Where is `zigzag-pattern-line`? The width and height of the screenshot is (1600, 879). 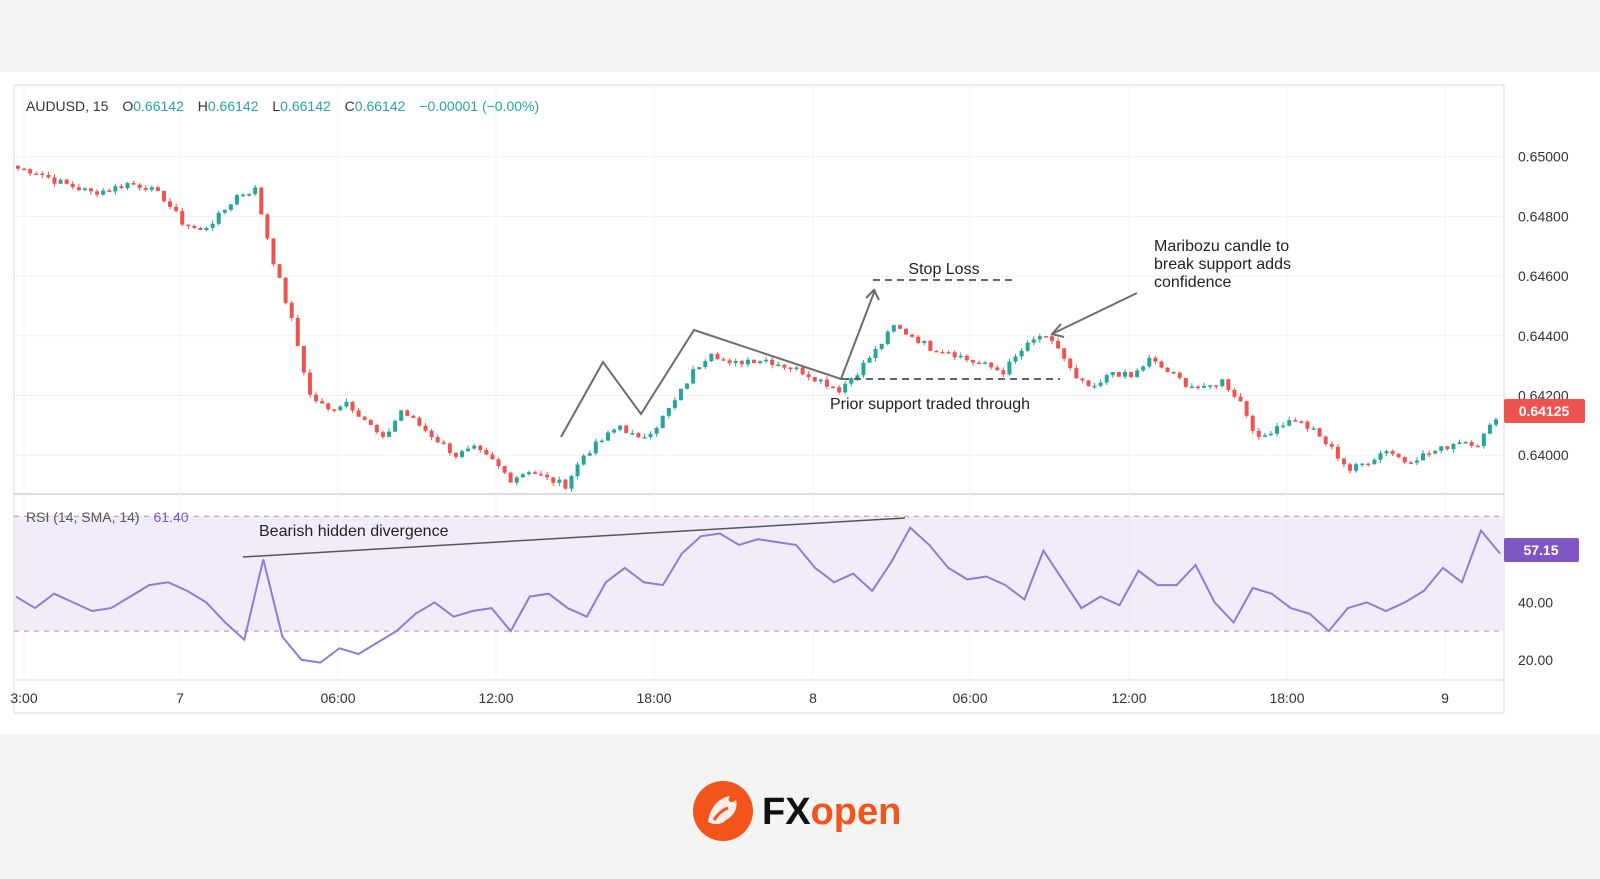 zigzag-pattern-line is located at coordinates (718, 363).